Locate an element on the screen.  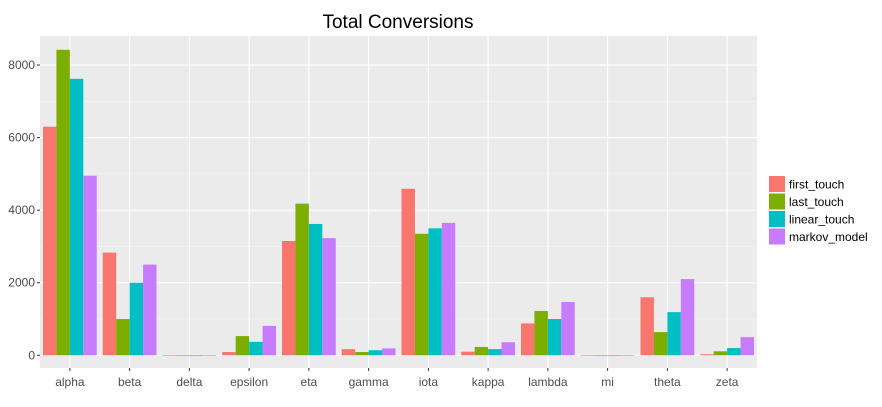
x-tick-label: alpha is located at coordinates (70, 382).